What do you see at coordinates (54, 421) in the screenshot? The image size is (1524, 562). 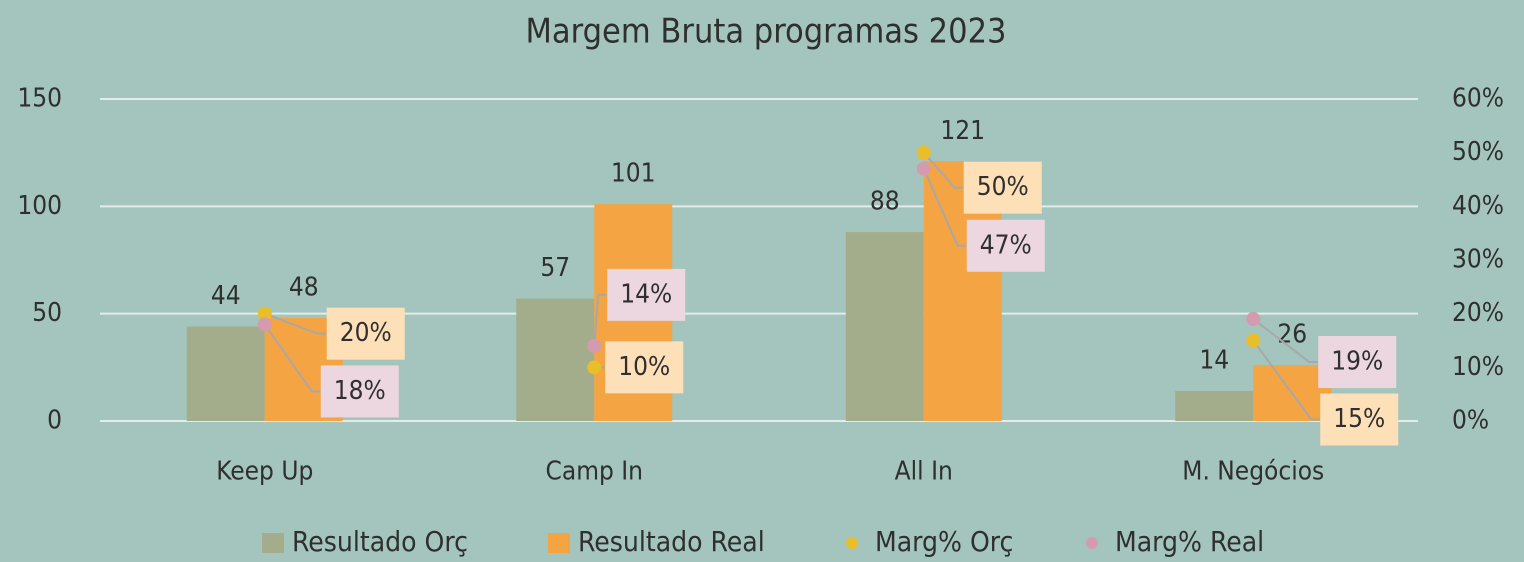 I see `y-tick-label: 0` at bounding box center [54, 421].